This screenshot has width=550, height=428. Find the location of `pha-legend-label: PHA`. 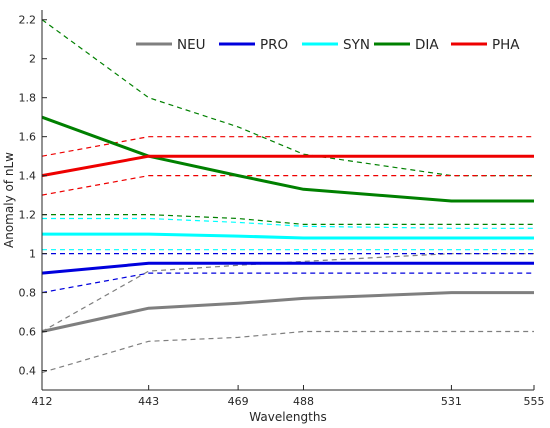

pha-legend-label: PHA is located at coordinates (506, 45).